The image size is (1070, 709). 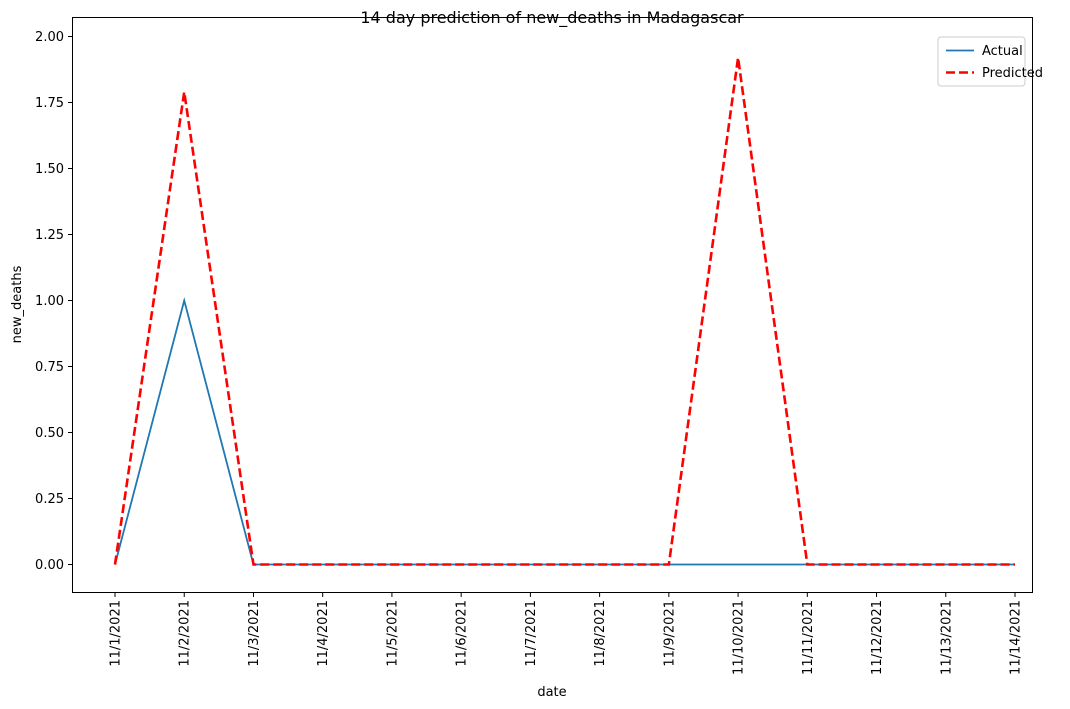 What do you see at coordinates (49, 565) in the screenshot?
I see `y-tick-label: 0.00` at bounding box center [49, 565].